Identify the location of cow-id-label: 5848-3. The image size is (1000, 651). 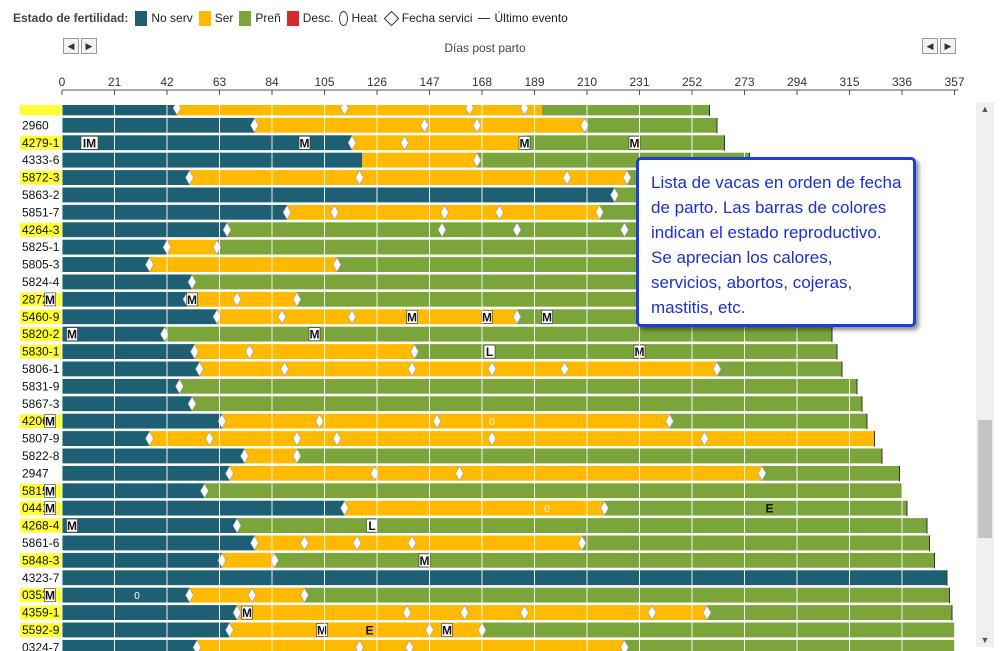
(41, 560).